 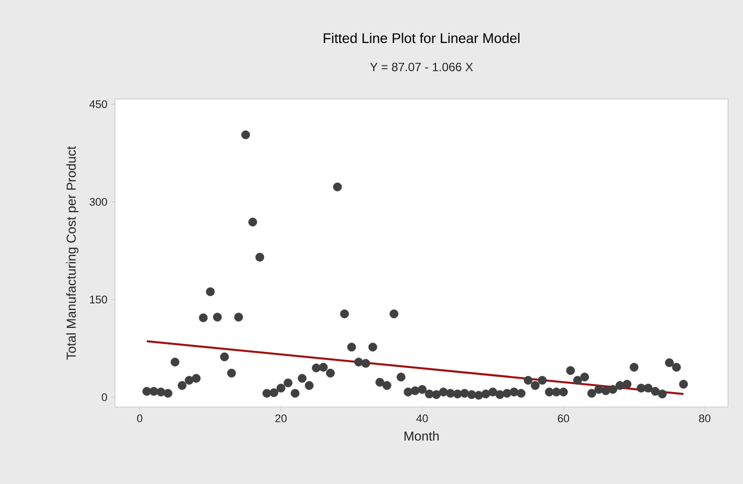 What do you see at coordinates (72, 253) in the screenshot?
I see `y-axis-title: Total Manufacturing Cost per Product` at bounding box center [72, 253].